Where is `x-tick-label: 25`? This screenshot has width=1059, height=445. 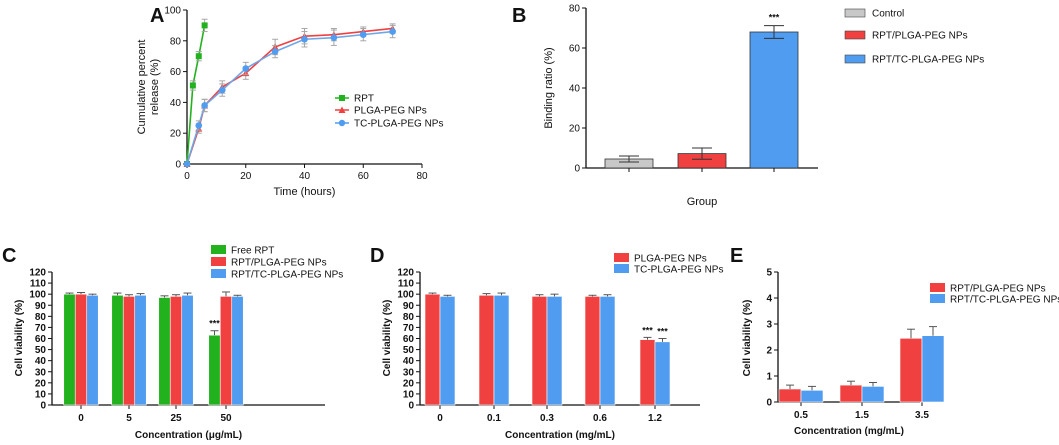 x-tick-label: 25 is located at coordinates (176, 418).